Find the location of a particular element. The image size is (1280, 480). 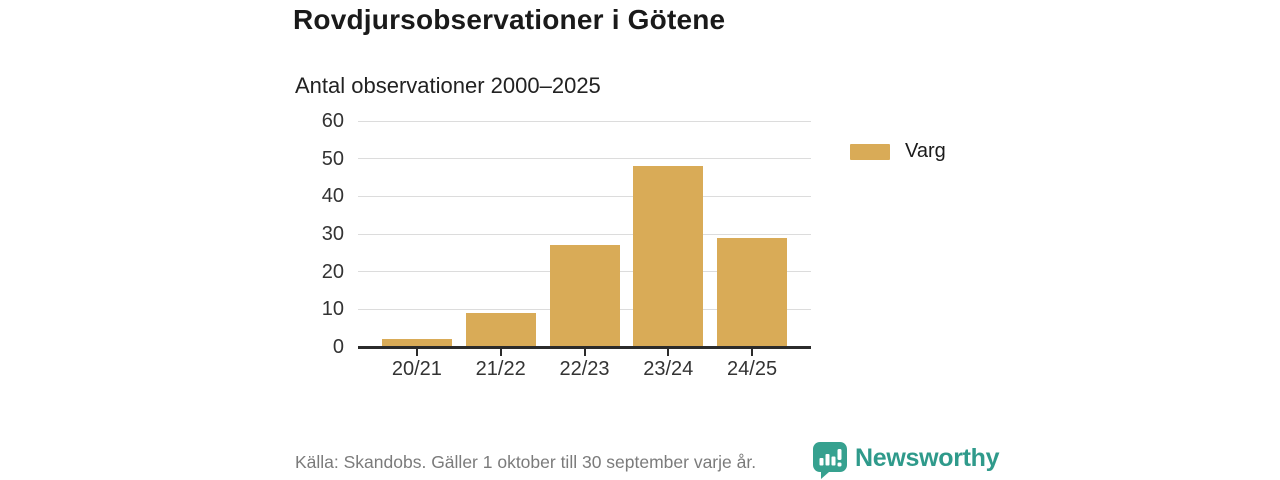

y-axis-tick-label: 50 is located at coordinates (332, 158).